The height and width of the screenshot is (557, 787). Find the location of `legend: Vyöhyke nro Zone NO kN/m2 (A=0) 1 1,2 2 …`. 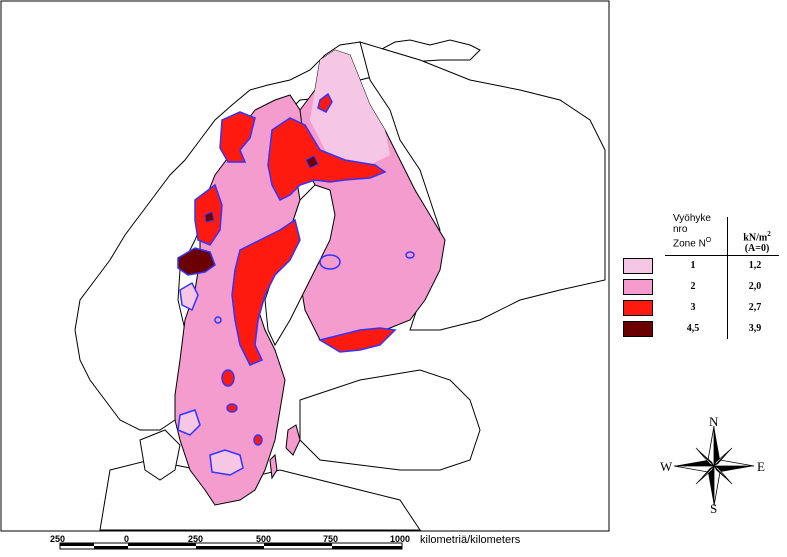

legend: Vyöhyke nro Zone NO kN/m2 (A=0) 1 1,2 2 … is located at coordinates (698, 277).